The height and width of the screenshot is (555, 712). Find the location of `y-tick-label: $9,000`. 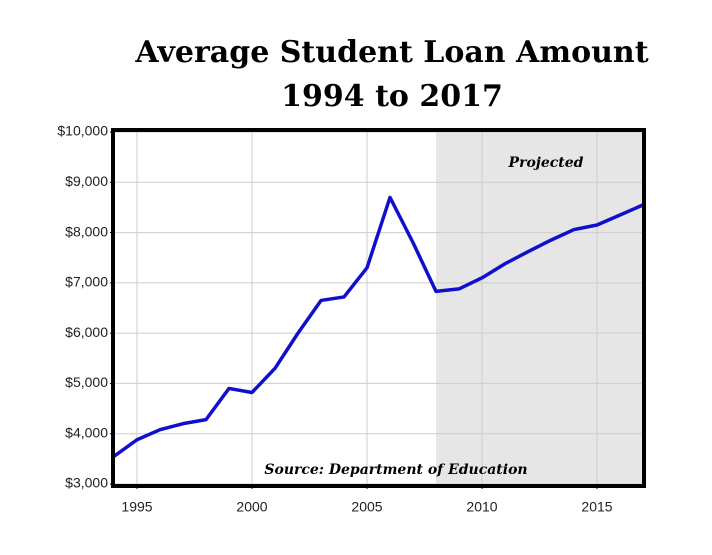

y-tick-label: $9,000 is located at coordinates (86, 181).